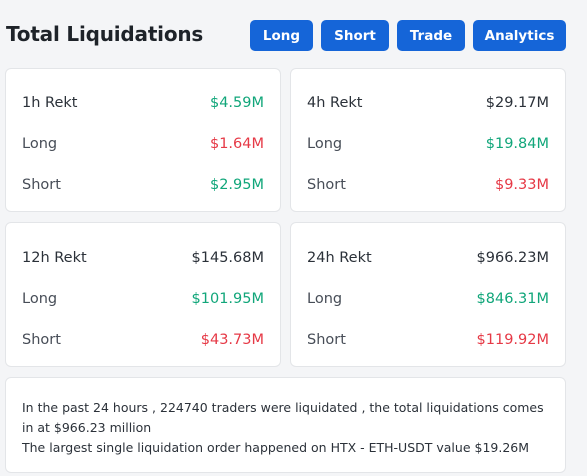 The image size is (587, 476). Describe the element at coordinates (428, 258) in the screenshot. I see `period-row: 24h Rekt $966.23M` at that location.